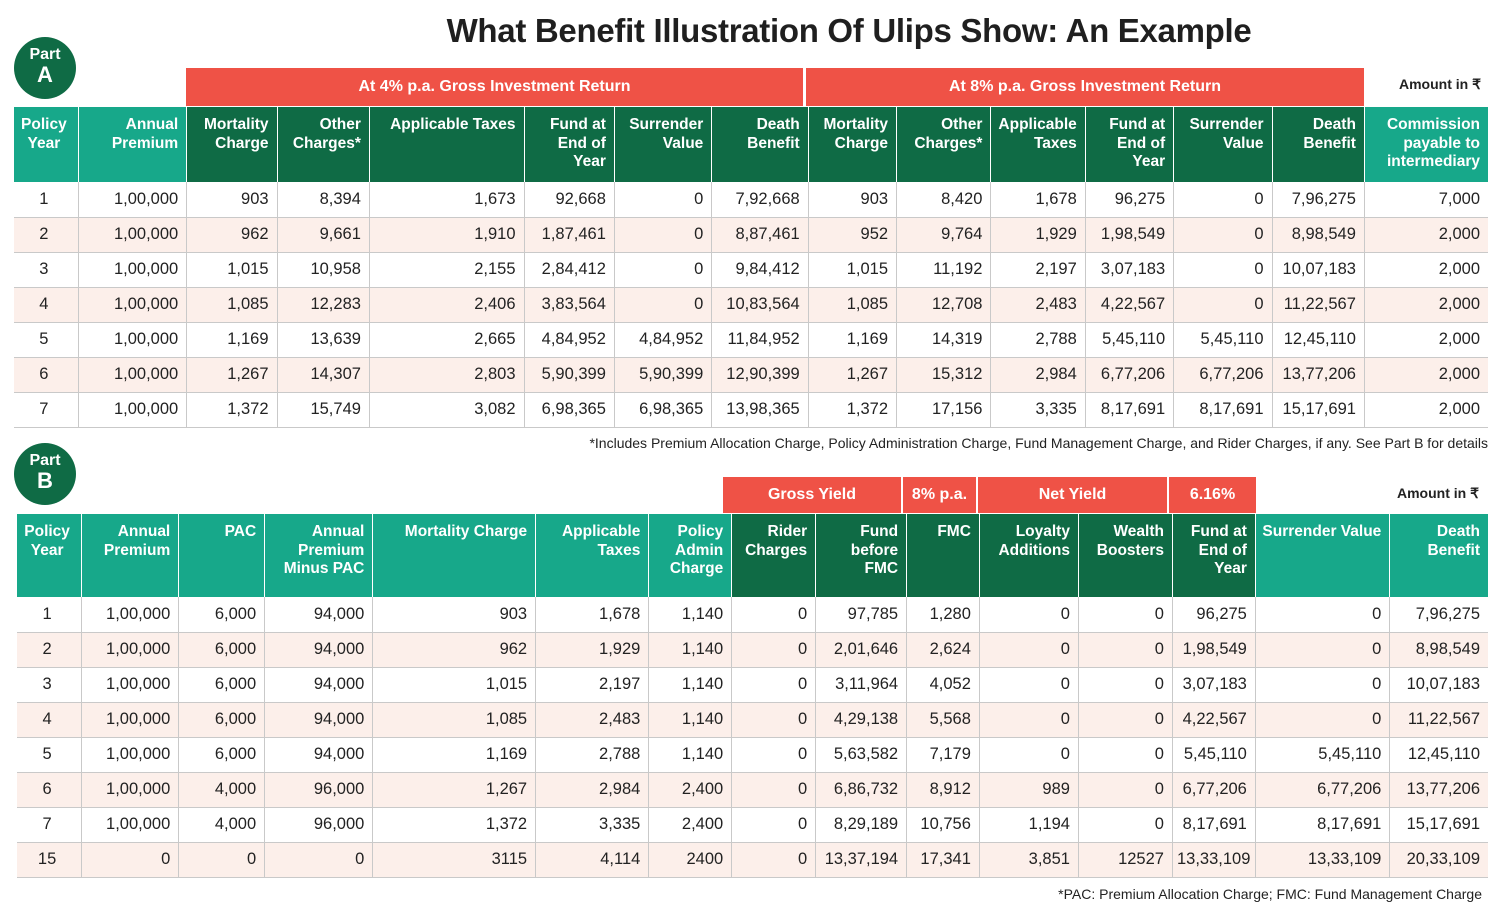  What do you see at coordinates (569, 340) in the screenshot?
I see `table-cell: 4,84,952` at bounding box center [569, 340].